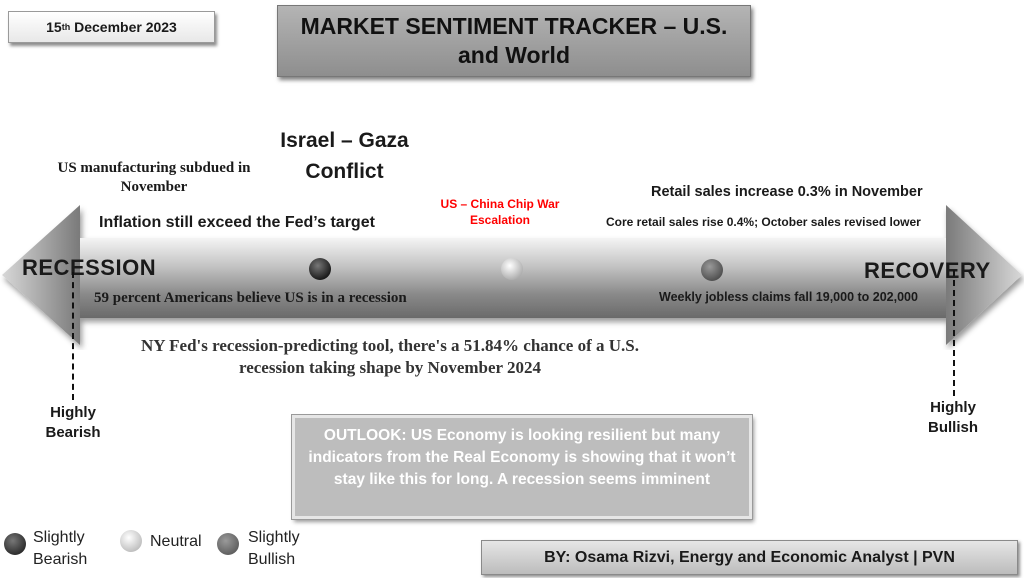  Describe the element at coordinates (787, 192) in the screenshot. I see `retail-sales-indicator: Retail sales increase 0.3% in November` at that location.